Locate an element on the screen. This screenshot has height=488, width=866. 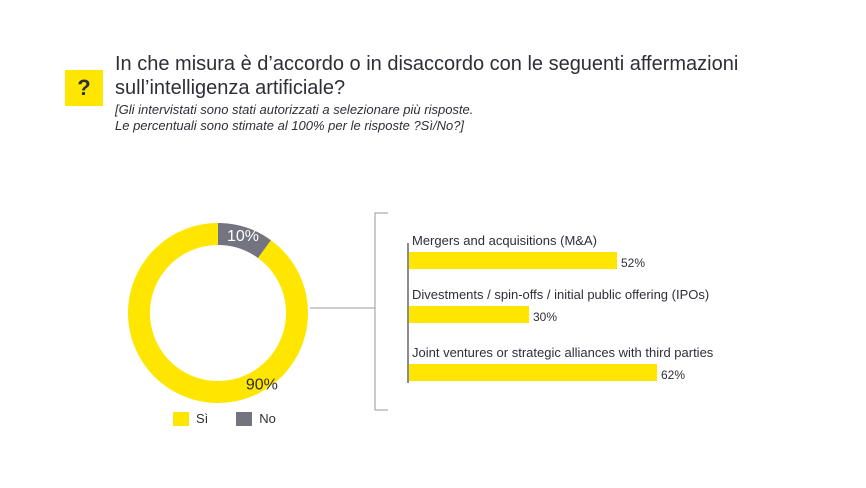
donut-chart: 90% 10% is located at coordinates (217, 313).